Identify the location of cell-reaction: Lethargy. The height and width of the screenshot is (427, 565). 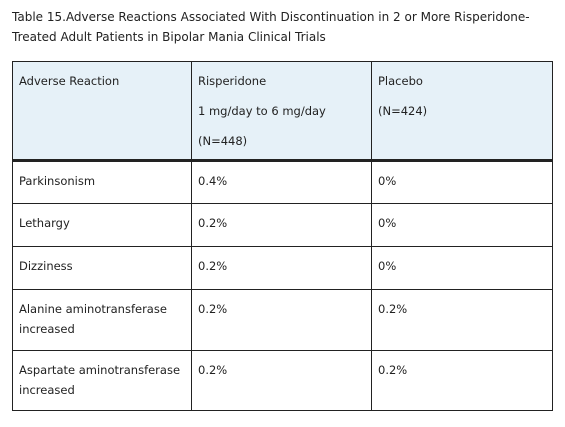
(102, 225).